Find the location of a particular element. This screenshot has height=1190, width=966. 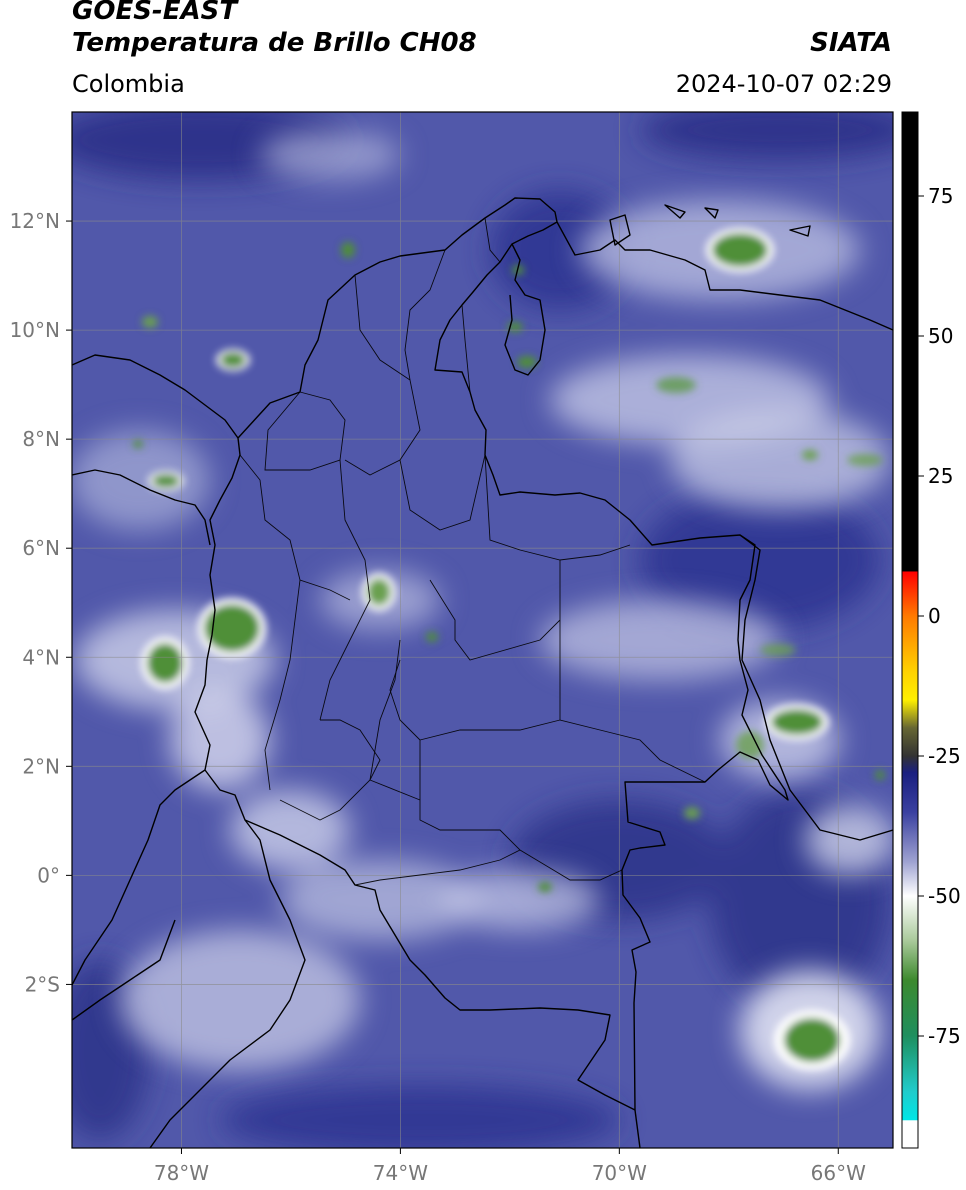

island-aruba is located at coordinates (620, 230).